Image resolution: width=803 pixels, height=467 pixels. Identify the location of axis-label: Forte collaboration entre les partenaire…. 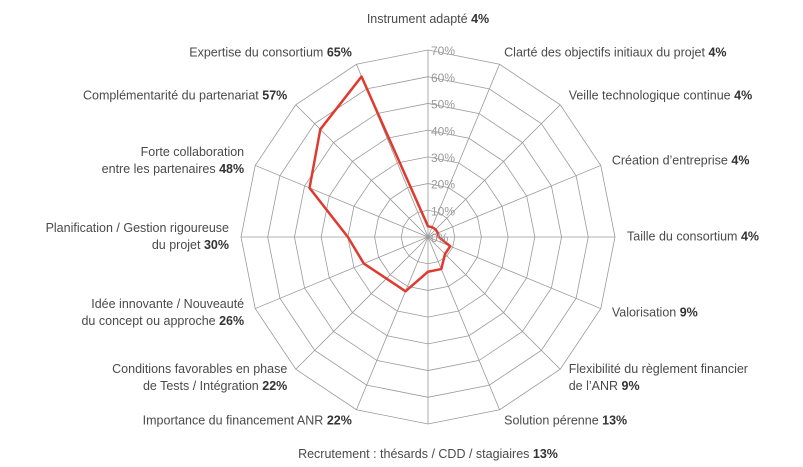
(173, 161).